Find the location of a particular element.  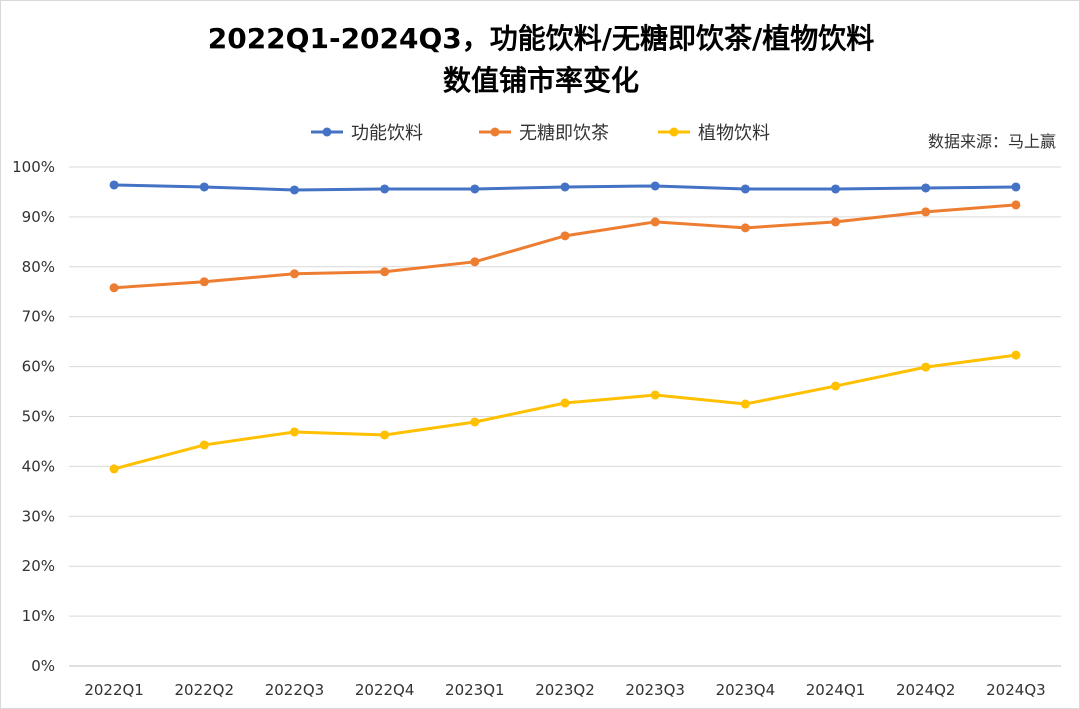

x-tick-label: 2022Q1 is located at coordinates (114, 690).